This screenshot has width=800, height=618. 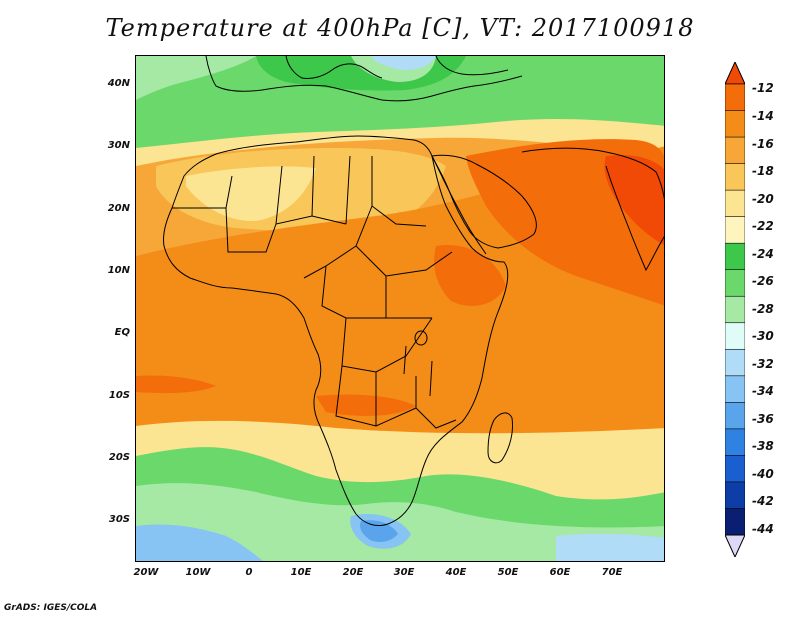 I want to click on colorbar-label: -12, so click(x=763, y=88).